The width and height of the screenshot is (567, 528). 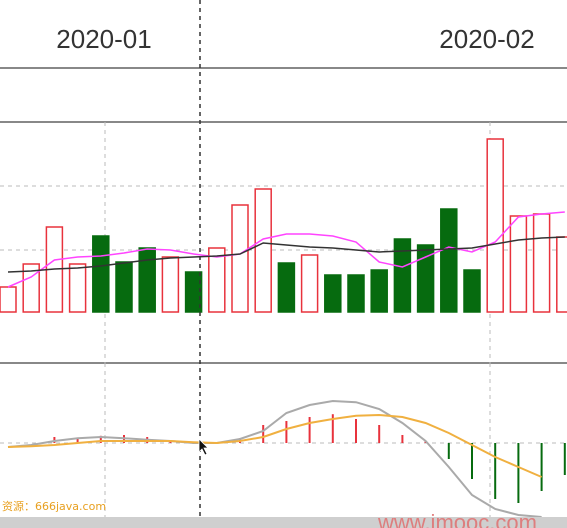 I want to click on mouse-cursor-icon, so click(x=203, y=447).